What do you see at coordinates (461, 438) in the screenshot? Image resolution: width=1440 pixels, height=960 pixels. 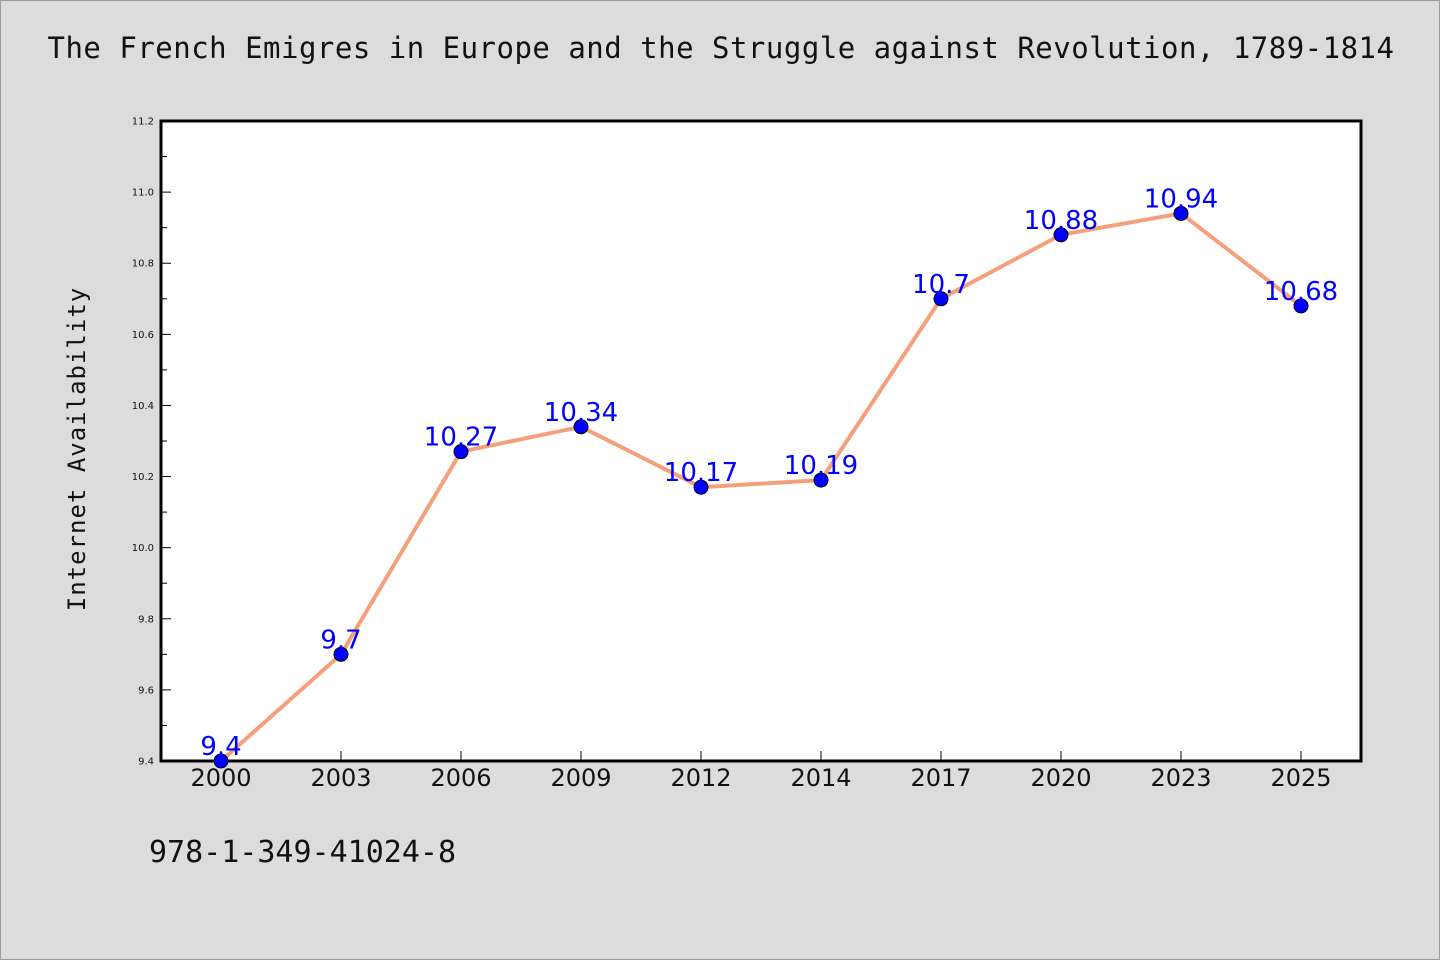 I see `data-label: 10.27` at bounding box center [461, 438].